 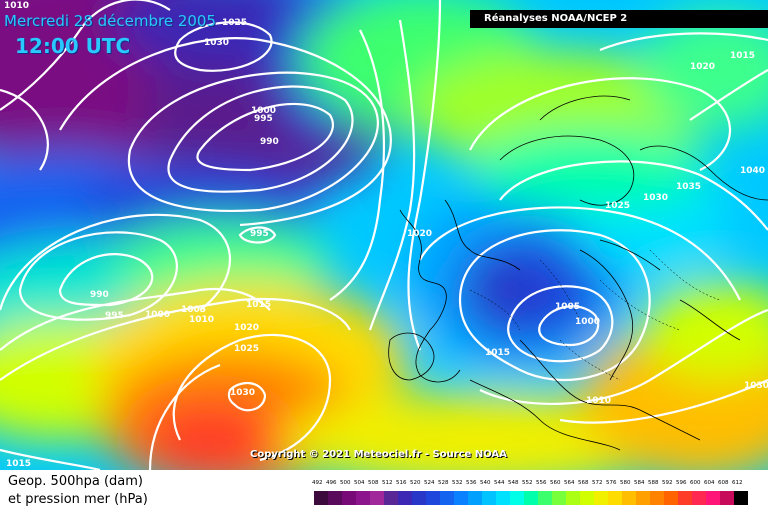 I want to click on time-label: 12:00 UTC, so click(x=73, y=46).